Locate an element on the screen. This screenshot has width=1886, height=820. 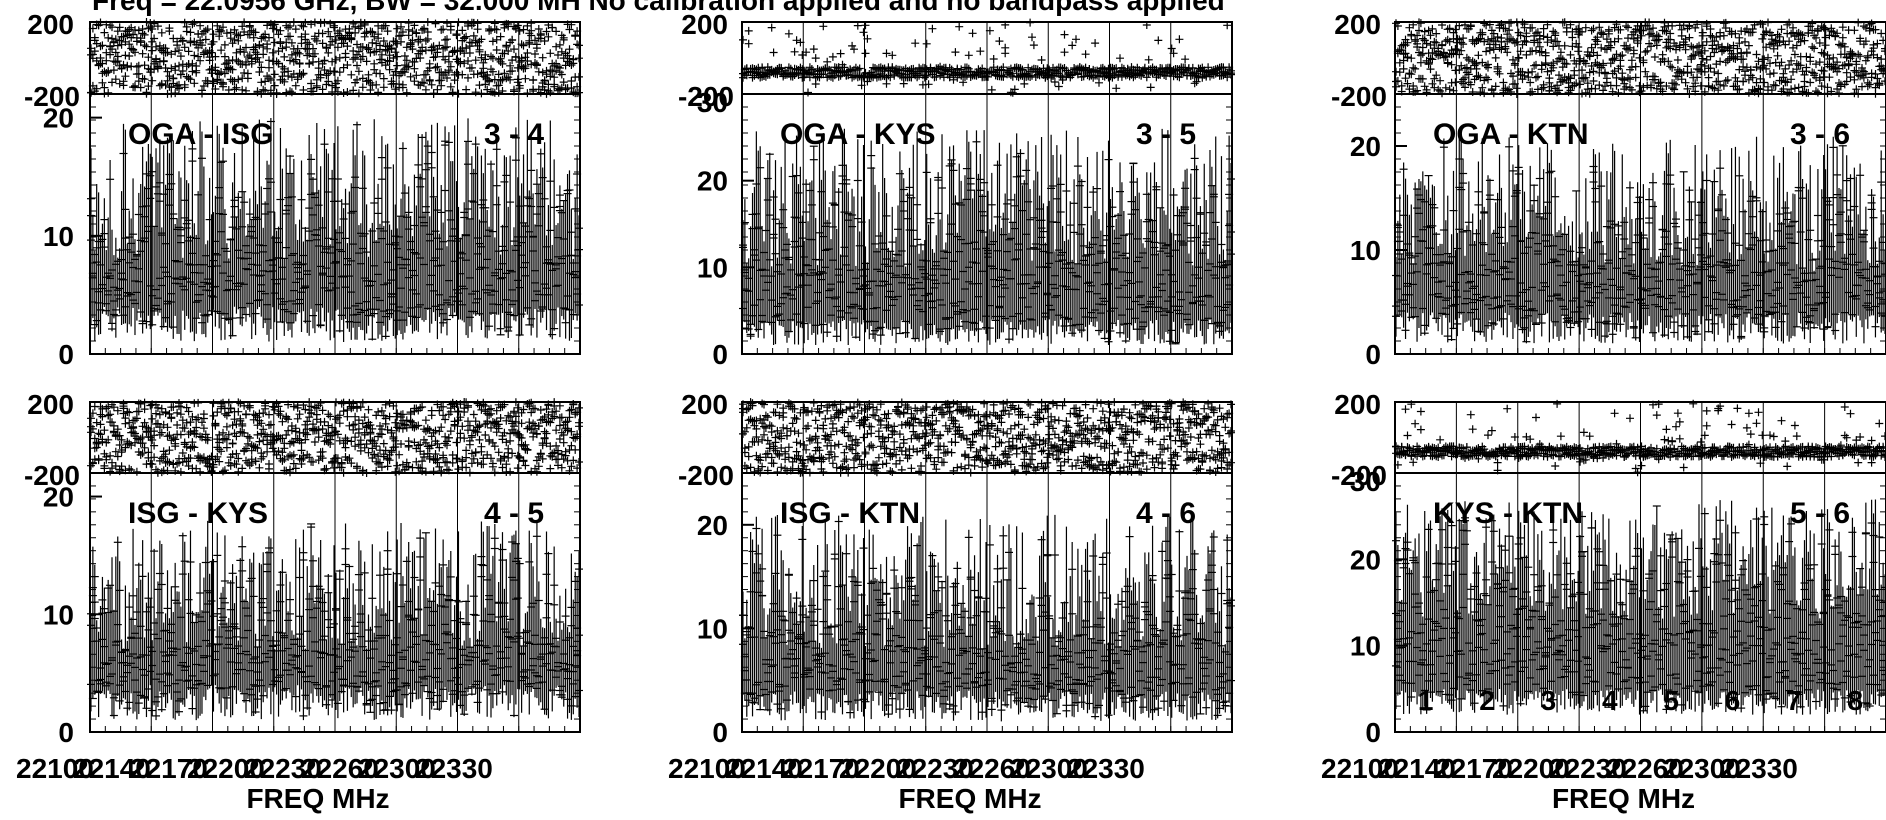
pair-label: 3 - 5 is located at coordinates (1166, 134).